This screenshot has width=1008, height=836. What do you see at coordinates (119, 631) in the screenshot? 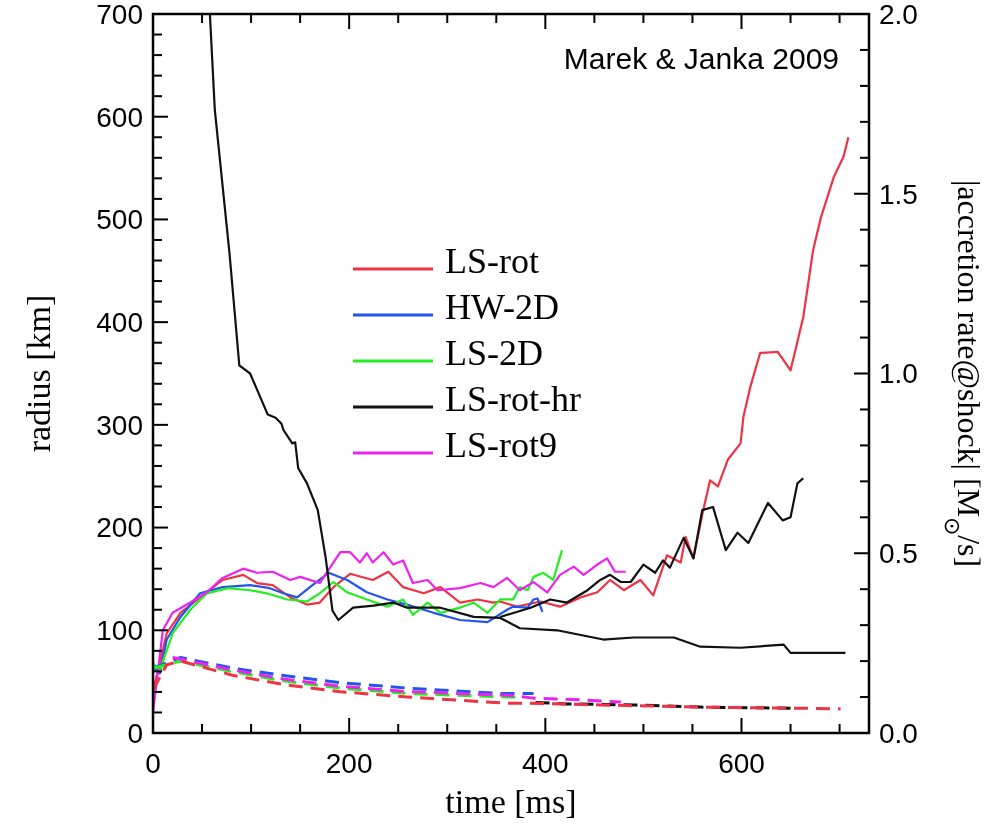
I see `y-tick-label: 100` at bounding box center [119, 631].